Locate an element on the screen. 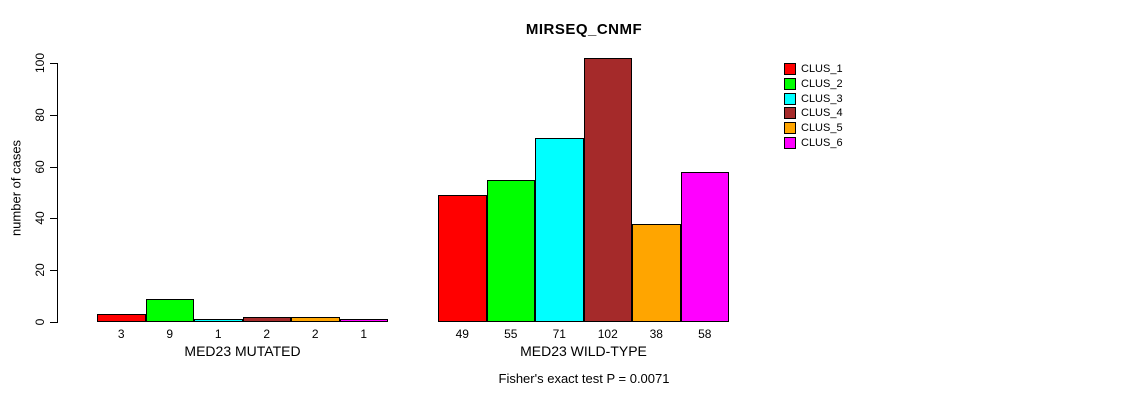 This screenshot has height=400, width=1140. y-tick-label: 80 is located at coordinates (40, 115).